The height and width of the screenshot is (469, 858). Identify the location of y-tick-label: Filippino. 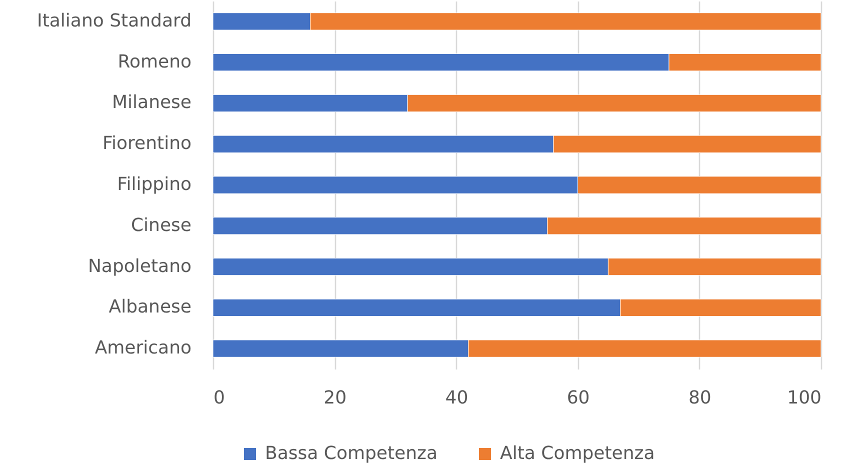
(154, 184).